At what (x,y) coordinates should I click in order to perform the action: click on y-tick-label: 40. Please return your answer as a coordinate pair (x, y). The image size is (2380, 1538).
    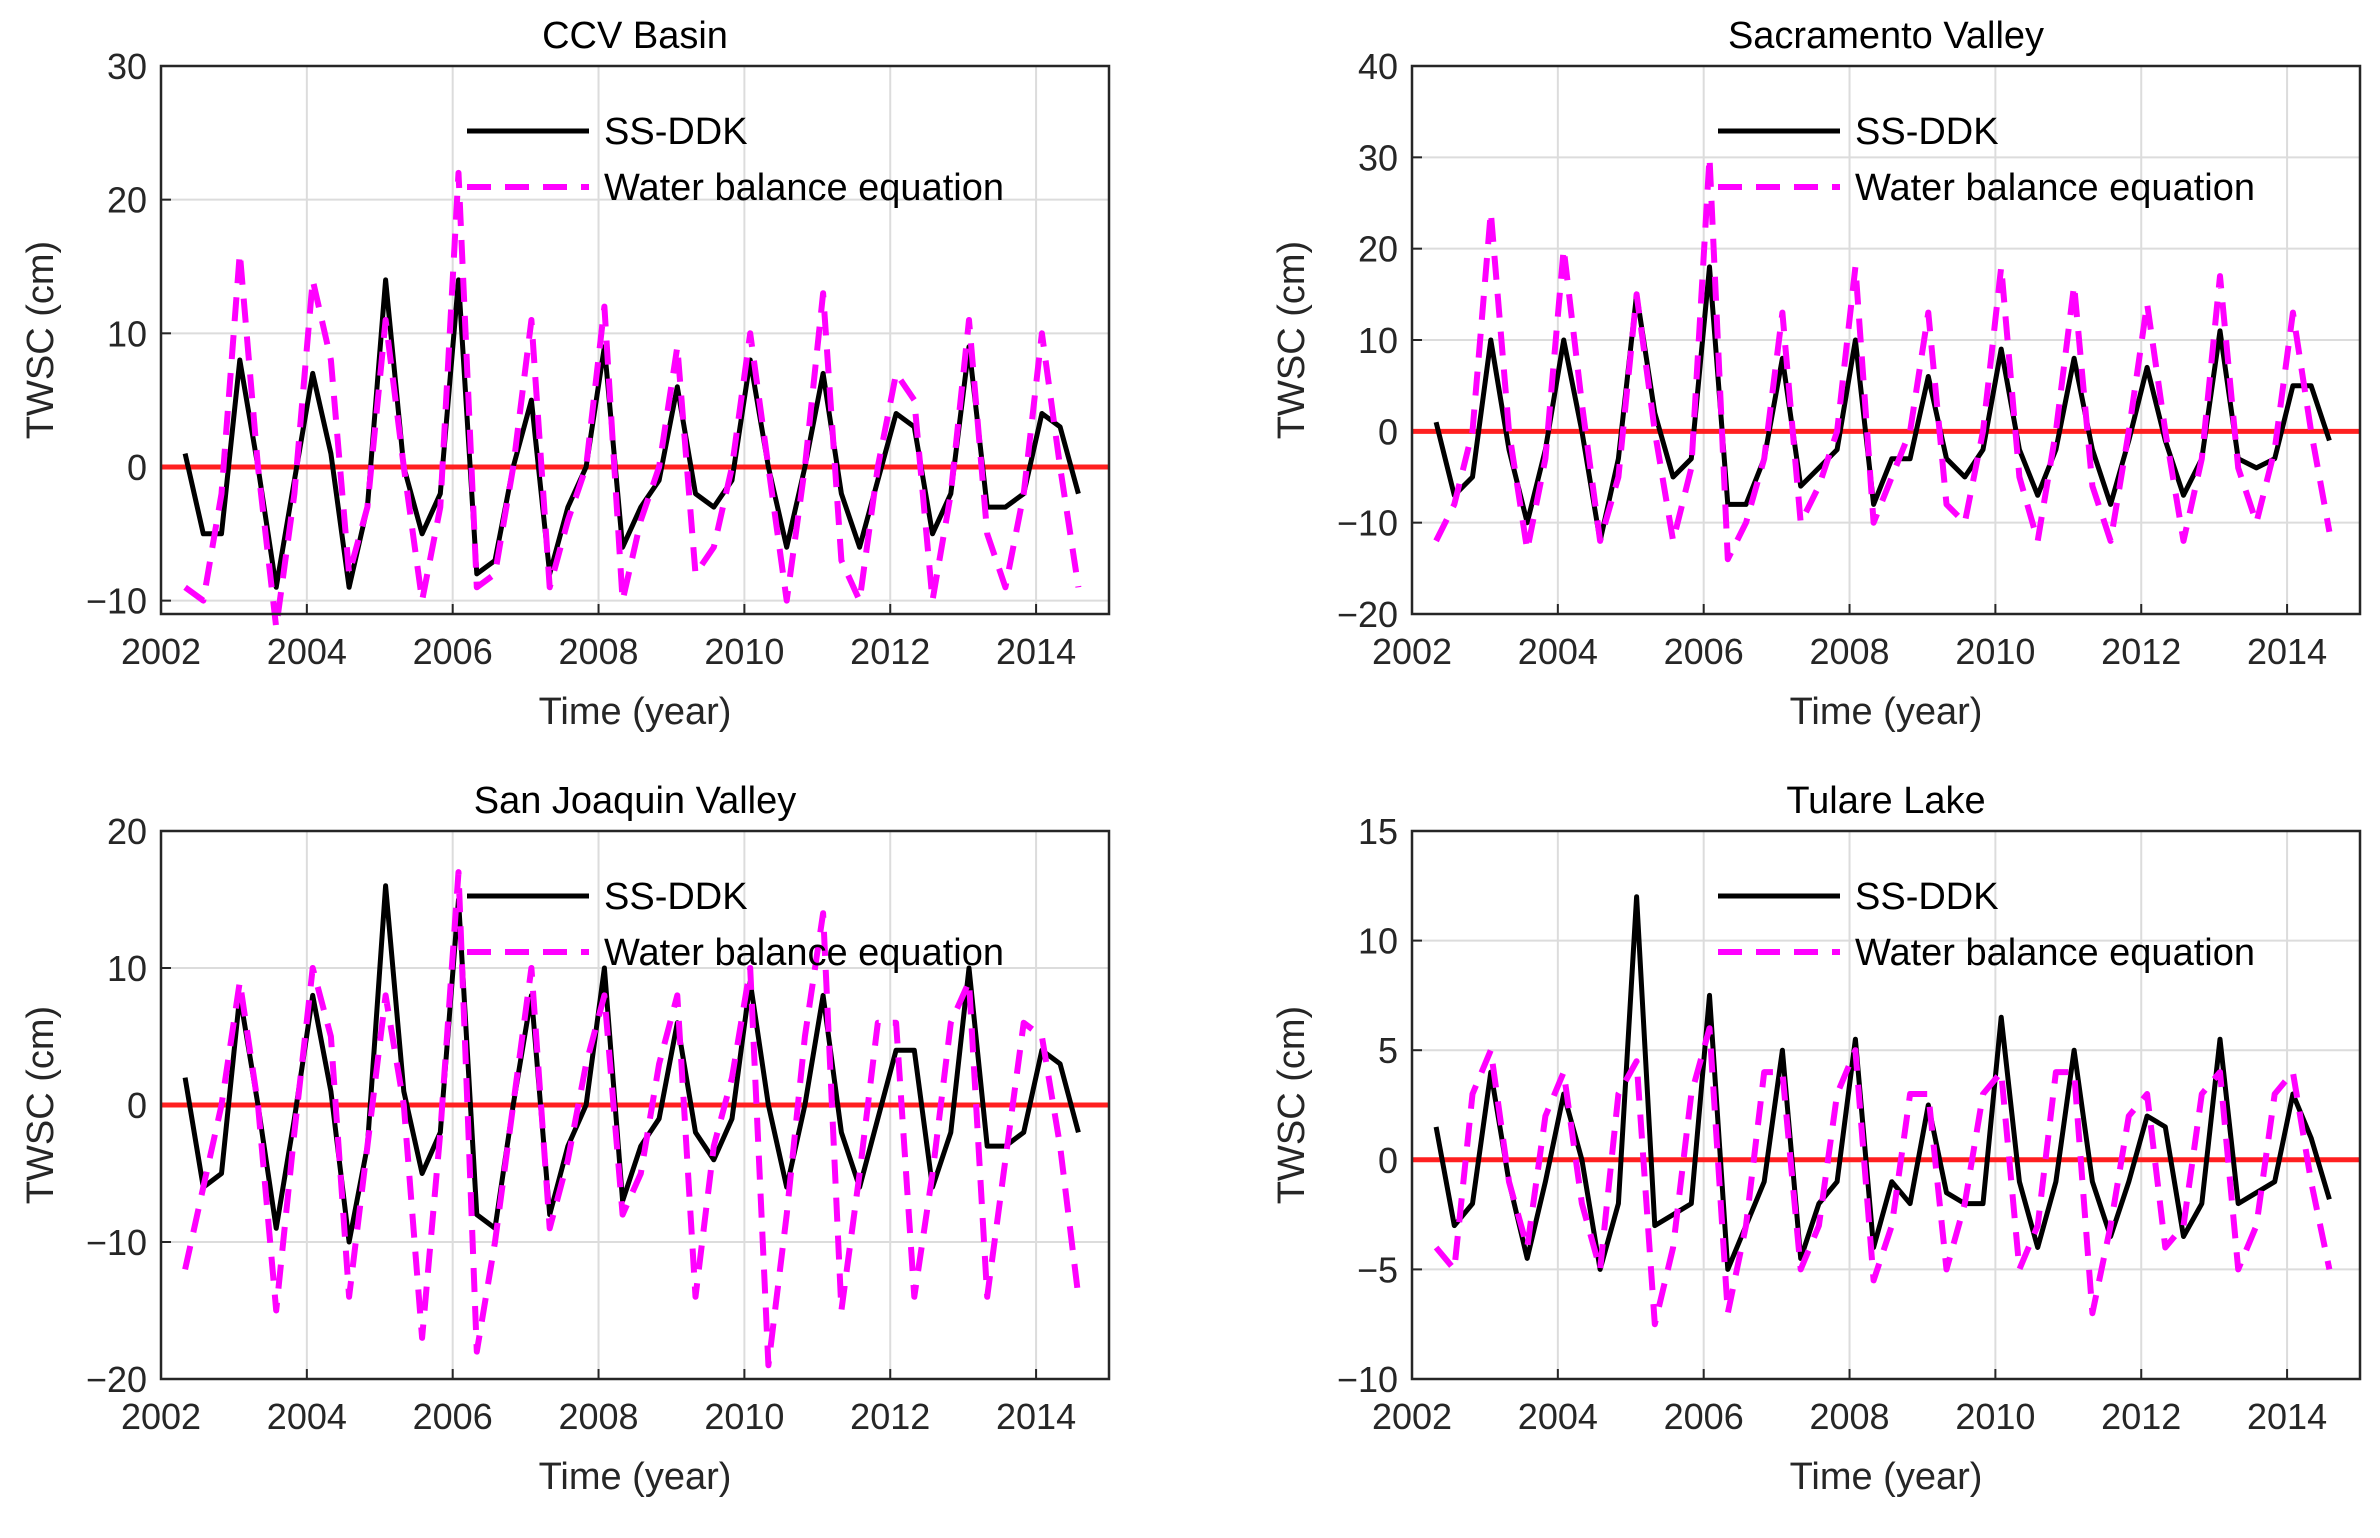
    Looking at the image, I should click on (1378, 66).